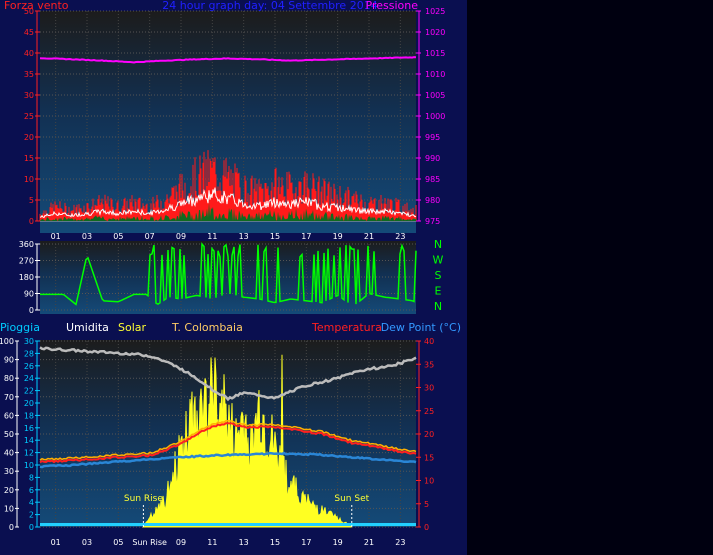 This screenshot has width=713, height=555. What do you see at coordinates (29, 32) in the screenshot?
I see `wind-axis-tick-label: 45` at bounding box center [29, 32].